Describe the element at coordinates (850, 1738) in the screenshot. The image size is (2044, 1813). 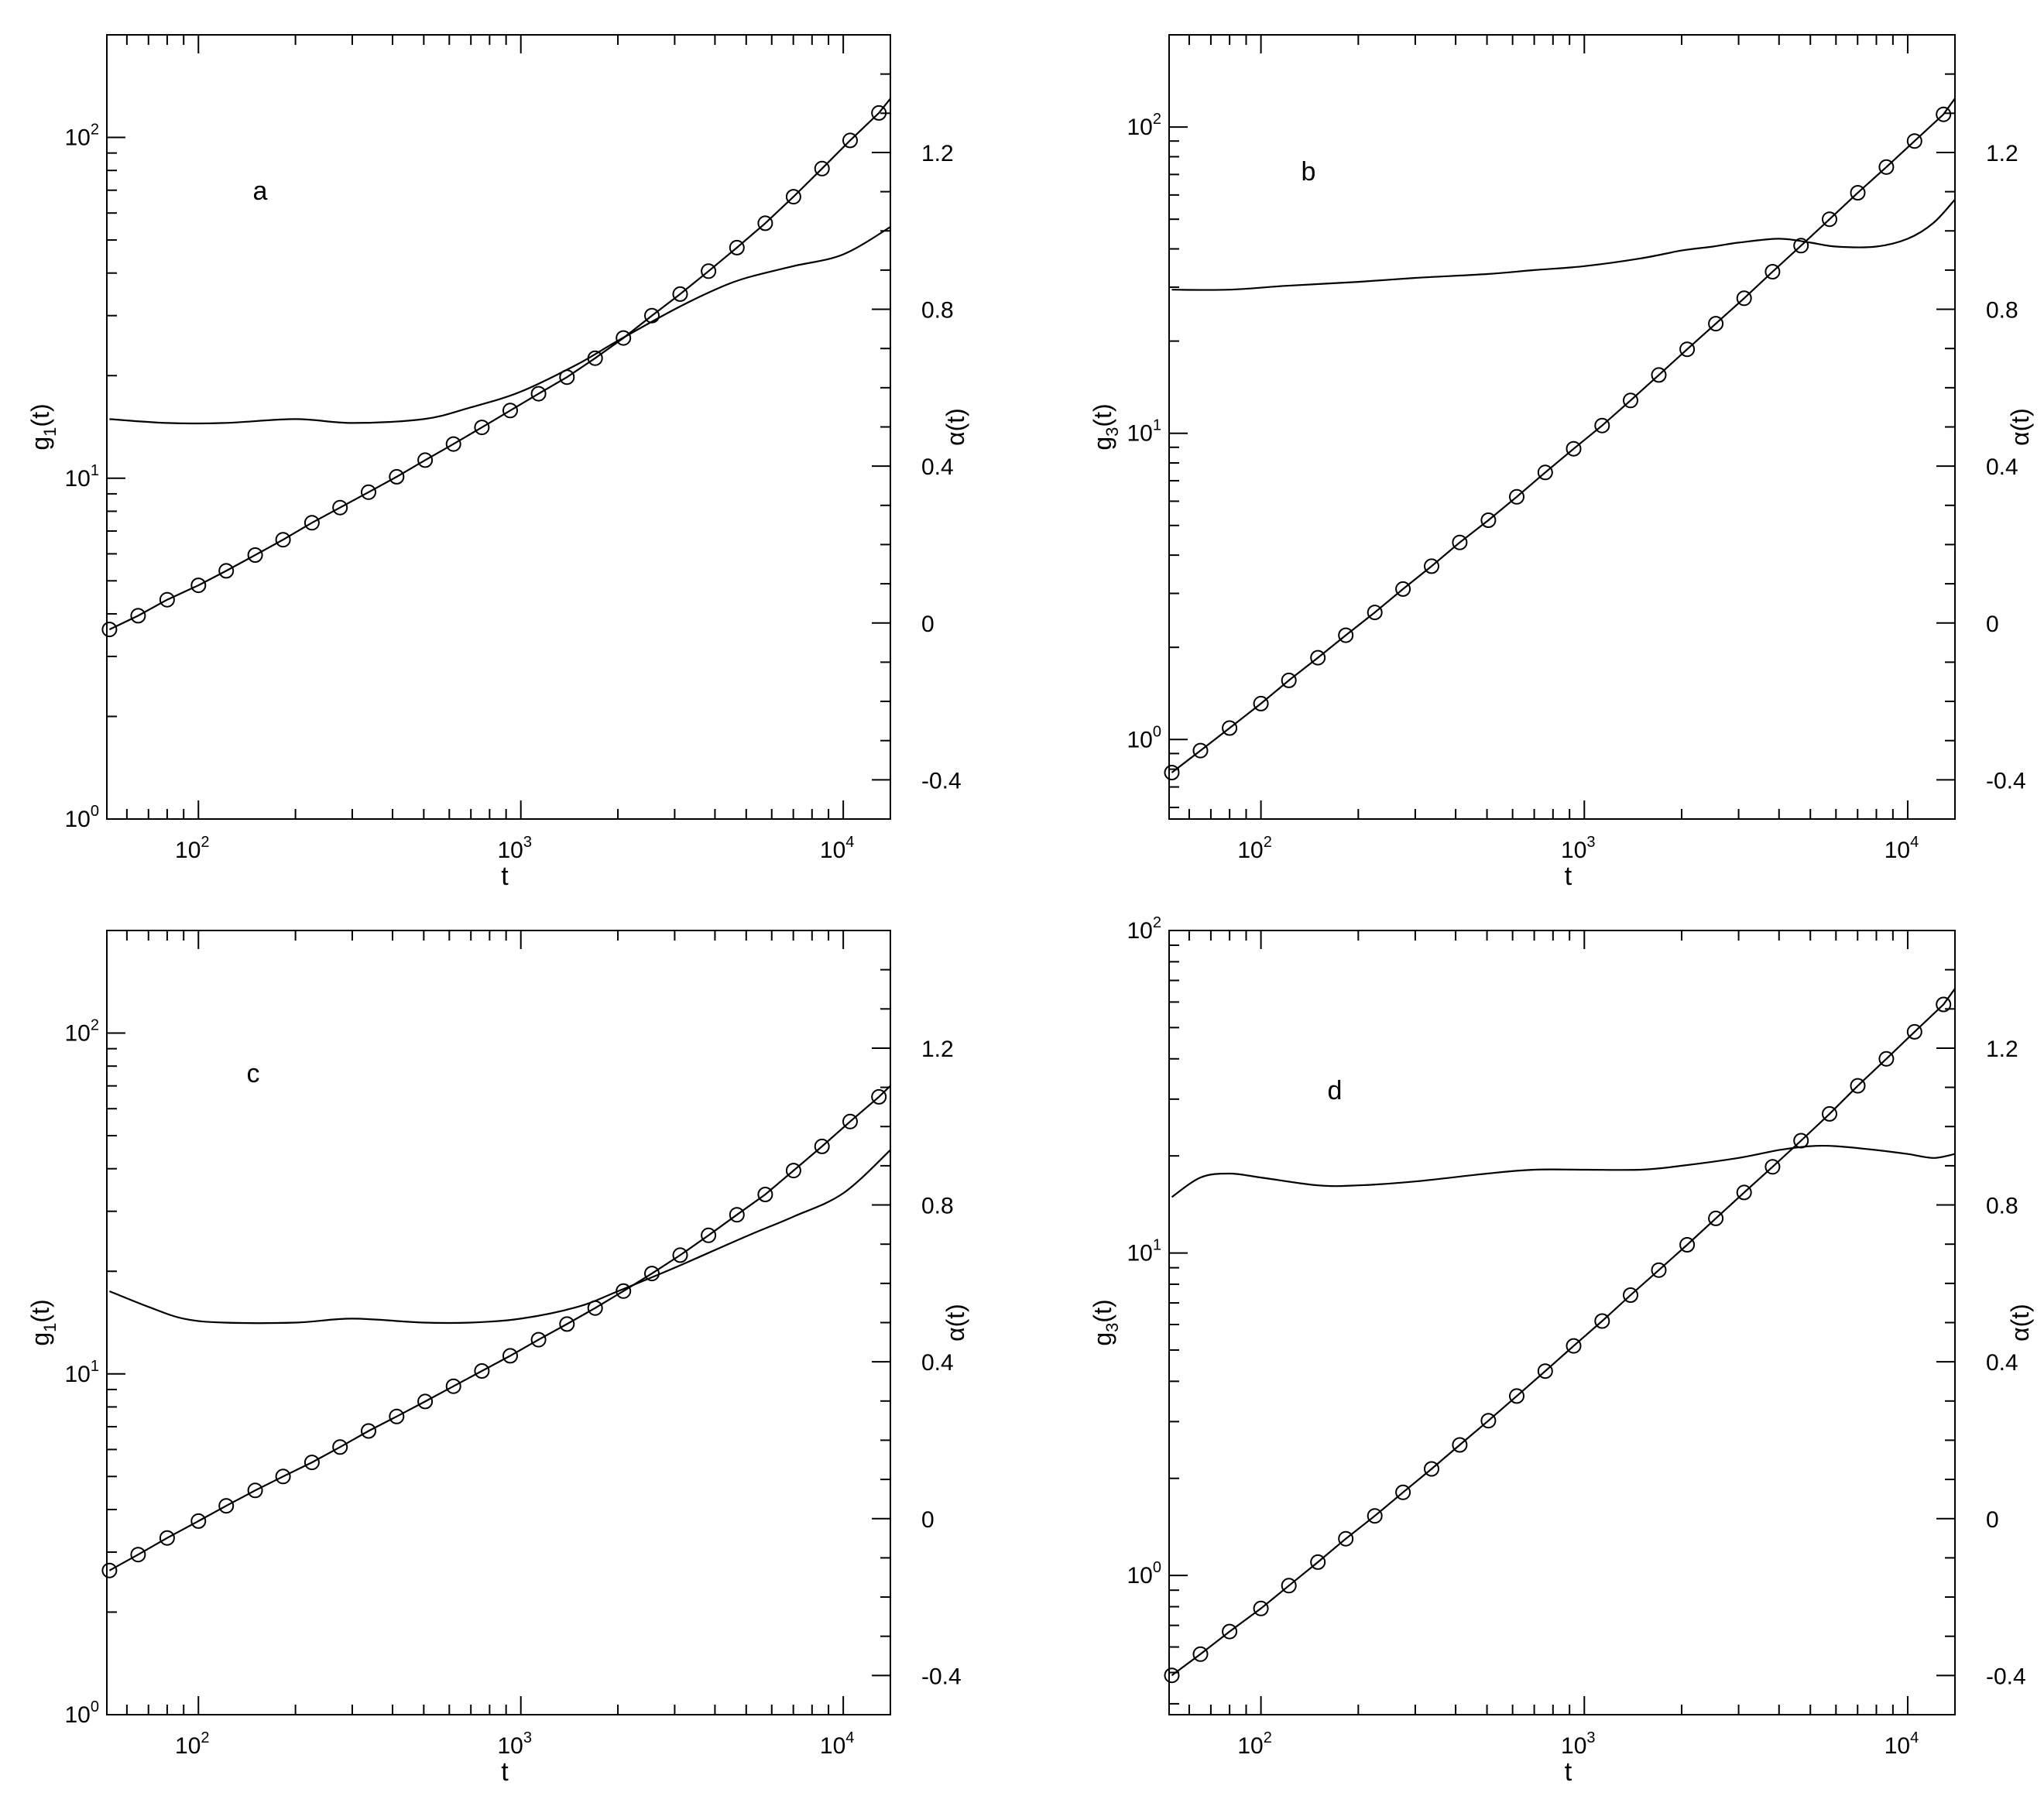
I see `x-tick-exponent: 4` at that location.